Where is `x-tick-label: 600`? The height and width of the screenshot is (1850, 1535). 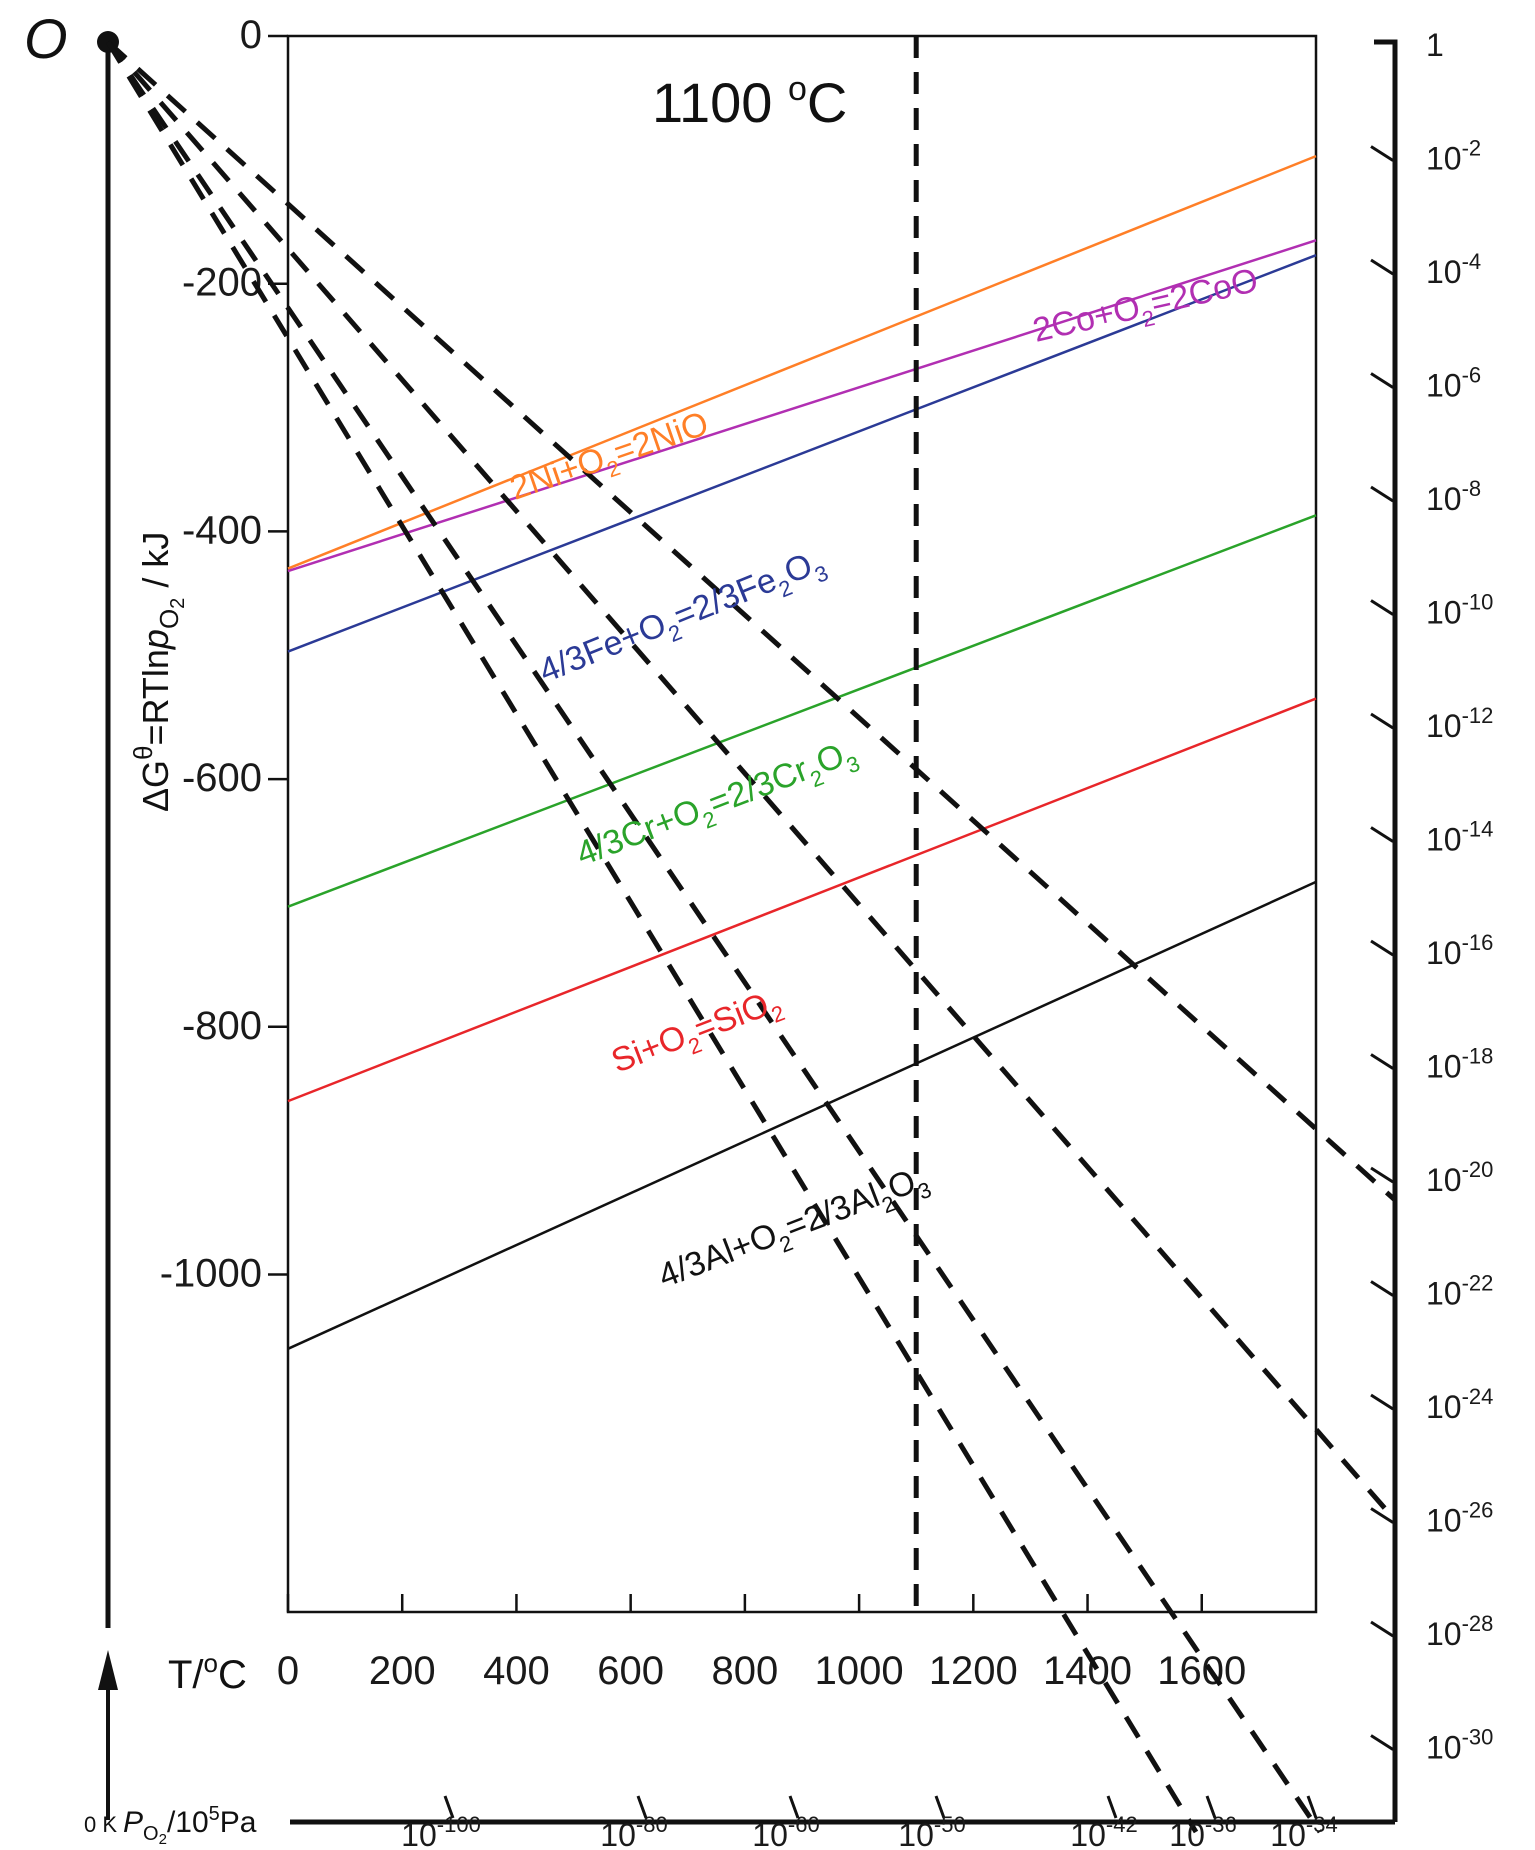
x-tick-label: 600 is located at coordinates (630, 1671).